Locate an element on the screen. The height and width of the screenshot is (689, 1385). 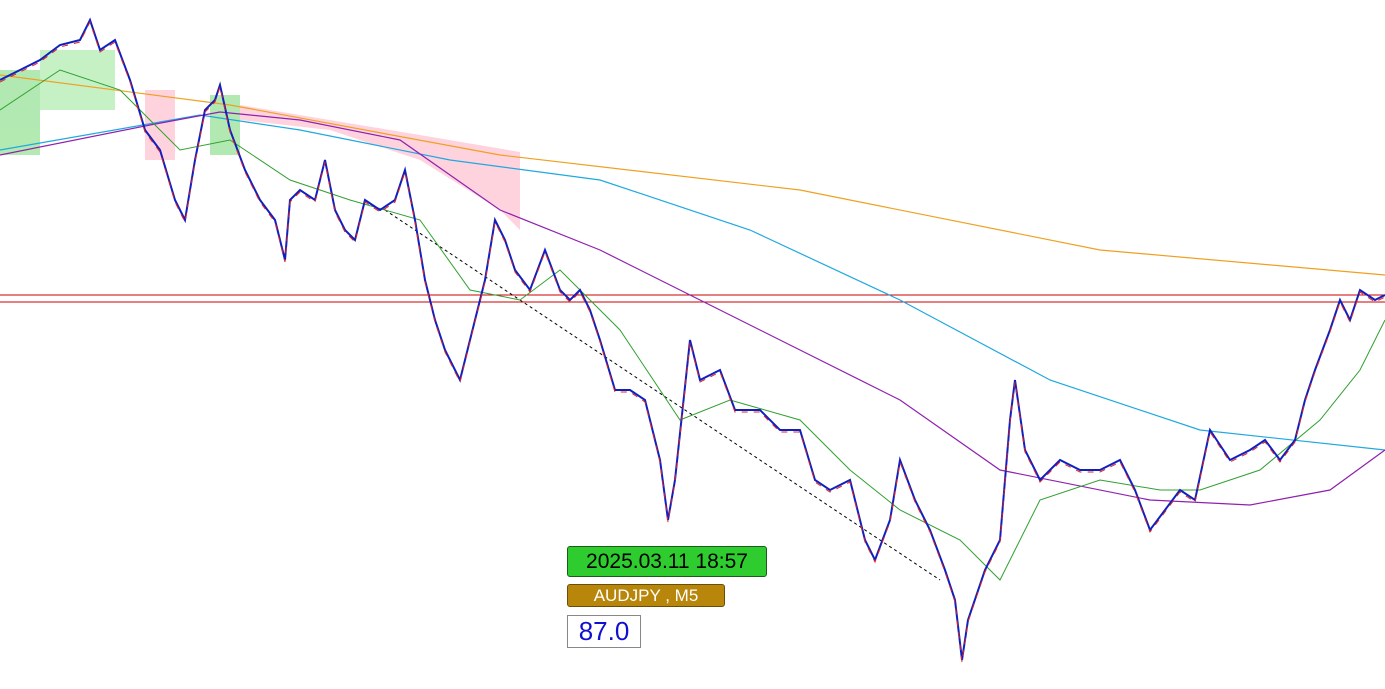
symbol-label: AUDJPY , M5 is located at coordinates (646, 595).